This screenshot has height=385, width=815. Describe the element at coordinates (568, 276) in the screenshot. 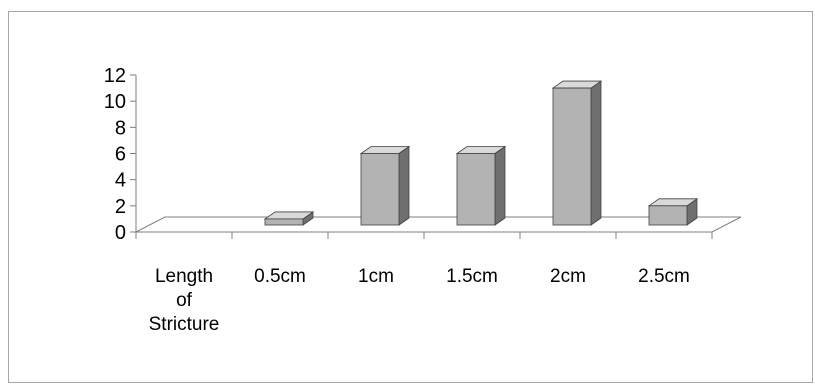

I see `x-tick-label: 2cm` at that location.